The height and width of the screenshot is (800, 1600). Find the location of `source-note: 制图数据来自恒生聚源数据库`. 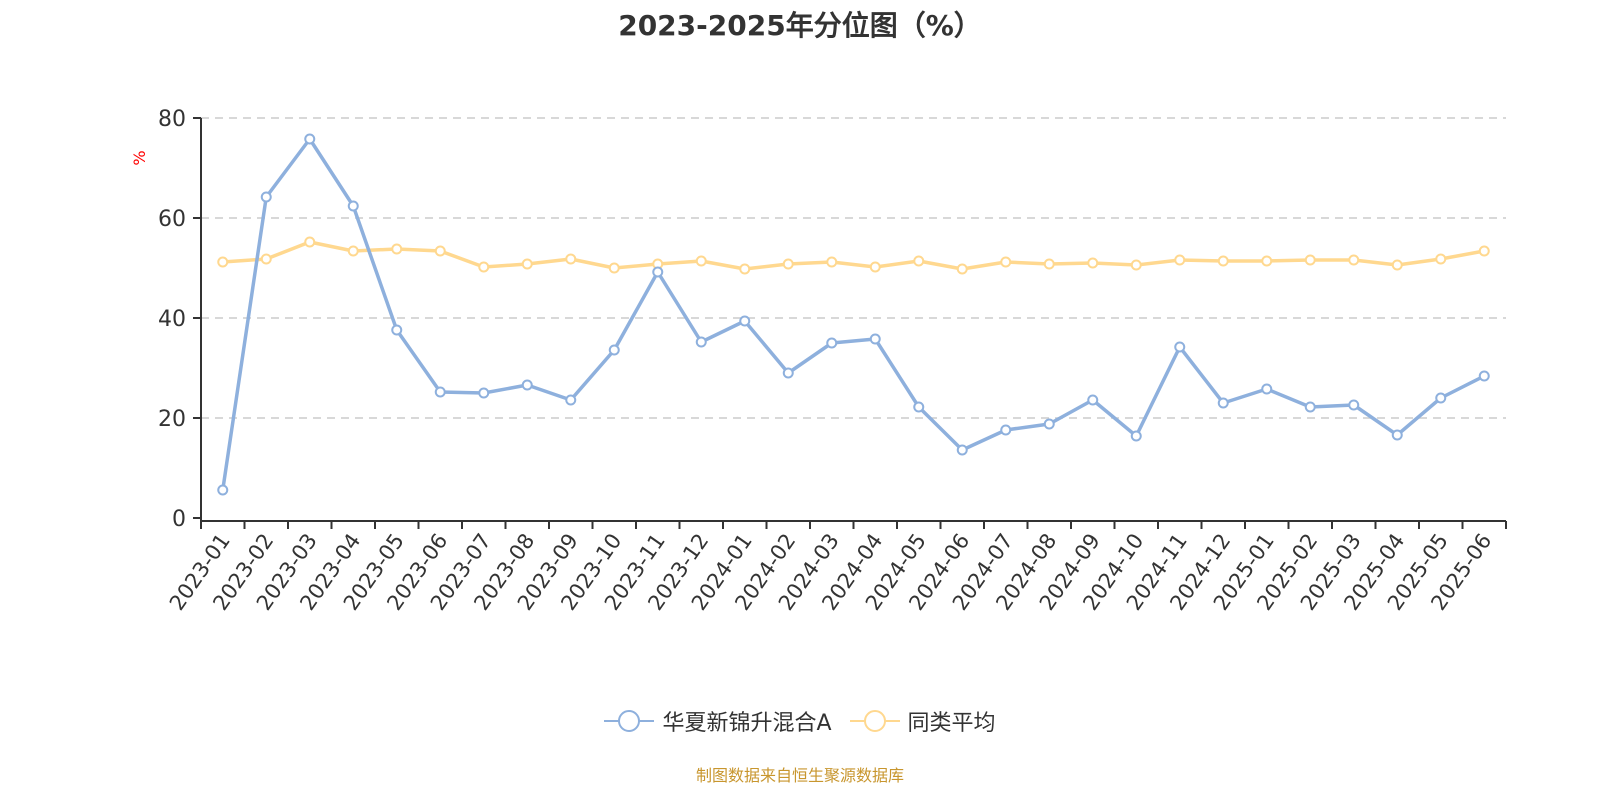

source-note: 制图数据来自恒生聚源数据库 is located at coordinates (799, 775).